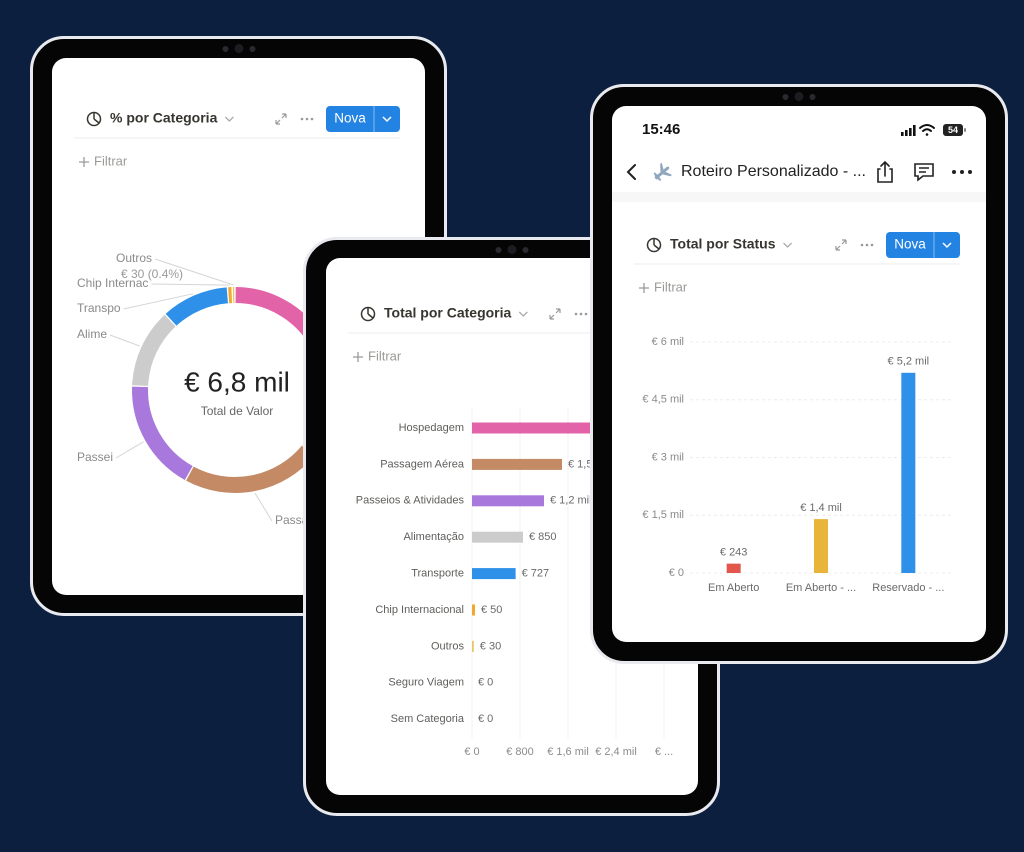  Describe the element at coordinates (676, 573) in the screenshot. I see `y-tick-label: € 0` at that location.